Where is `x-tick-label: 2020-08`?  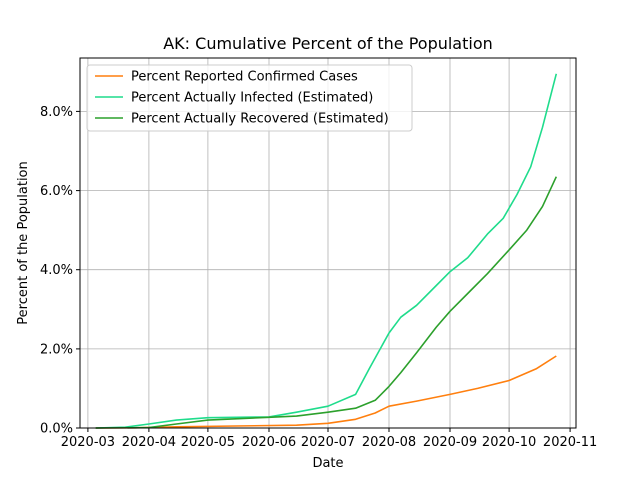 x-tick-label: 2020-08 is located at coordinates (389, 442).